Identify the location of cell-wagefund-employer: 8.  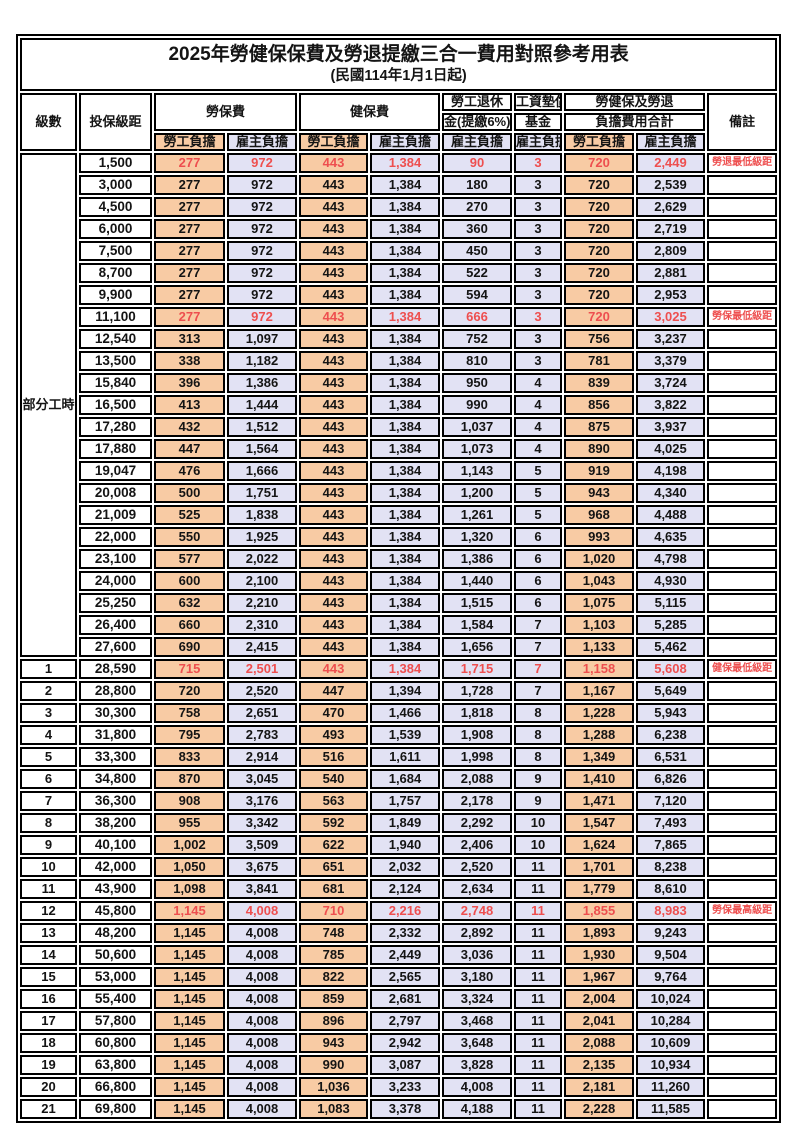
(538, 713).